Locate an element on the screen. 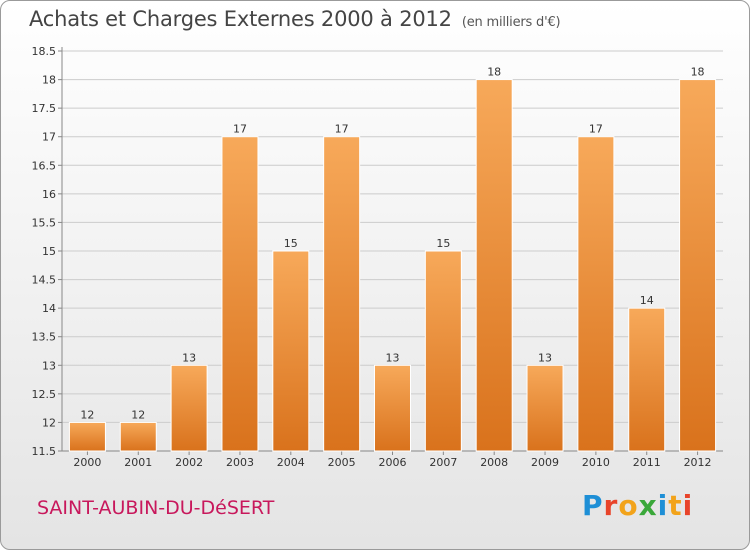 This screenshot has width=750, height=550. bar-2007 is located at coordinates (443, 351).